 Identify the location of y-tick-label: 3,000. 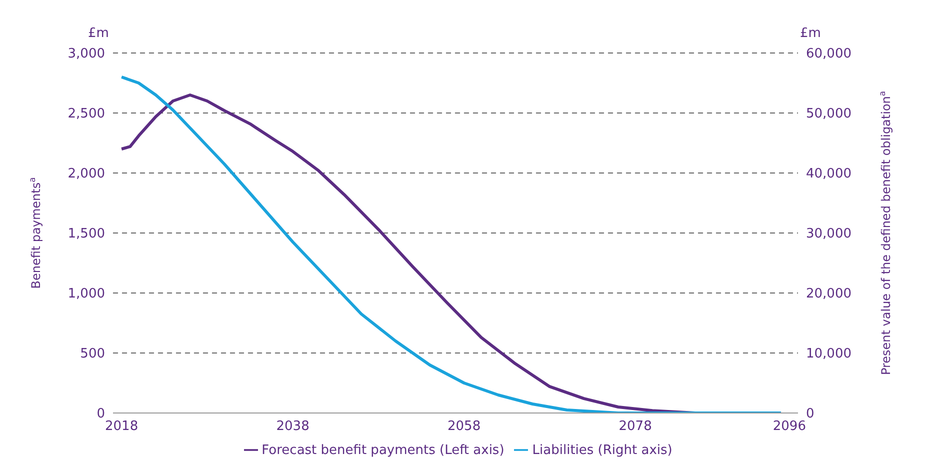
(86, 54).